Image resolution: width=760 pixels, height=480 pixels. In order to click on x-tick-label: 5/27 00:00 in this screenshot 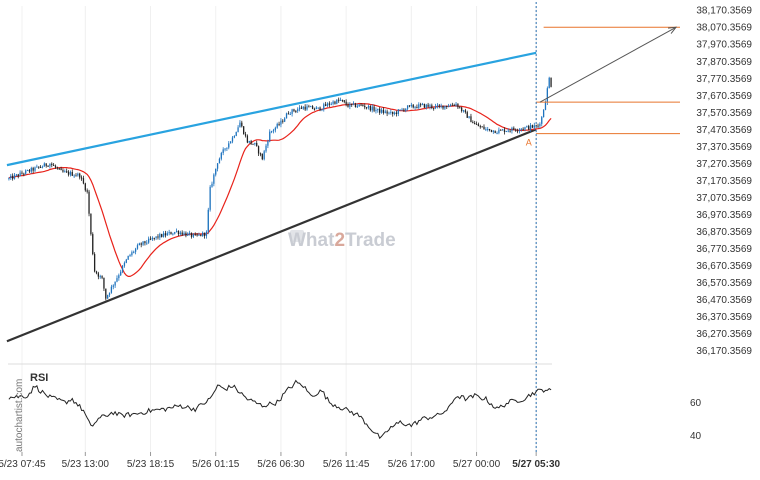, I will do `click(477, 464)`.